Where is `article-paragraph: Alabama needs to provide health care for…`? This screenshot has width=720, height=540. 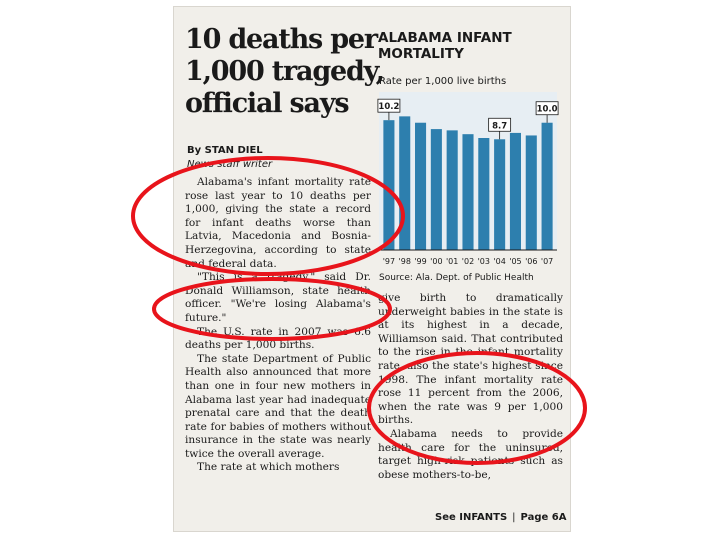
article-paragraph: Alabama needs to provide health care for… is located at coordinates (470, 454).